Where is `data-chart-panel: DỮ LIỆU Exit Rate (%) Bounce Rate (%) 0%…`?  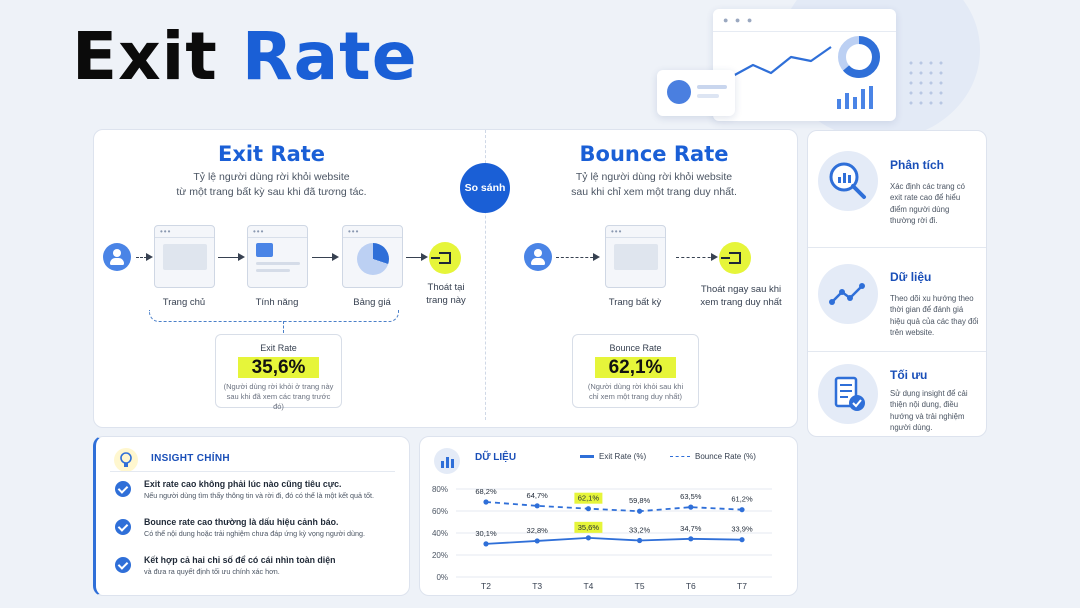
data-chart-panel: DỮ LIỆU Exit Rate (%) Bounce Rate (%) 0%… is located at coordinates (608, 516).